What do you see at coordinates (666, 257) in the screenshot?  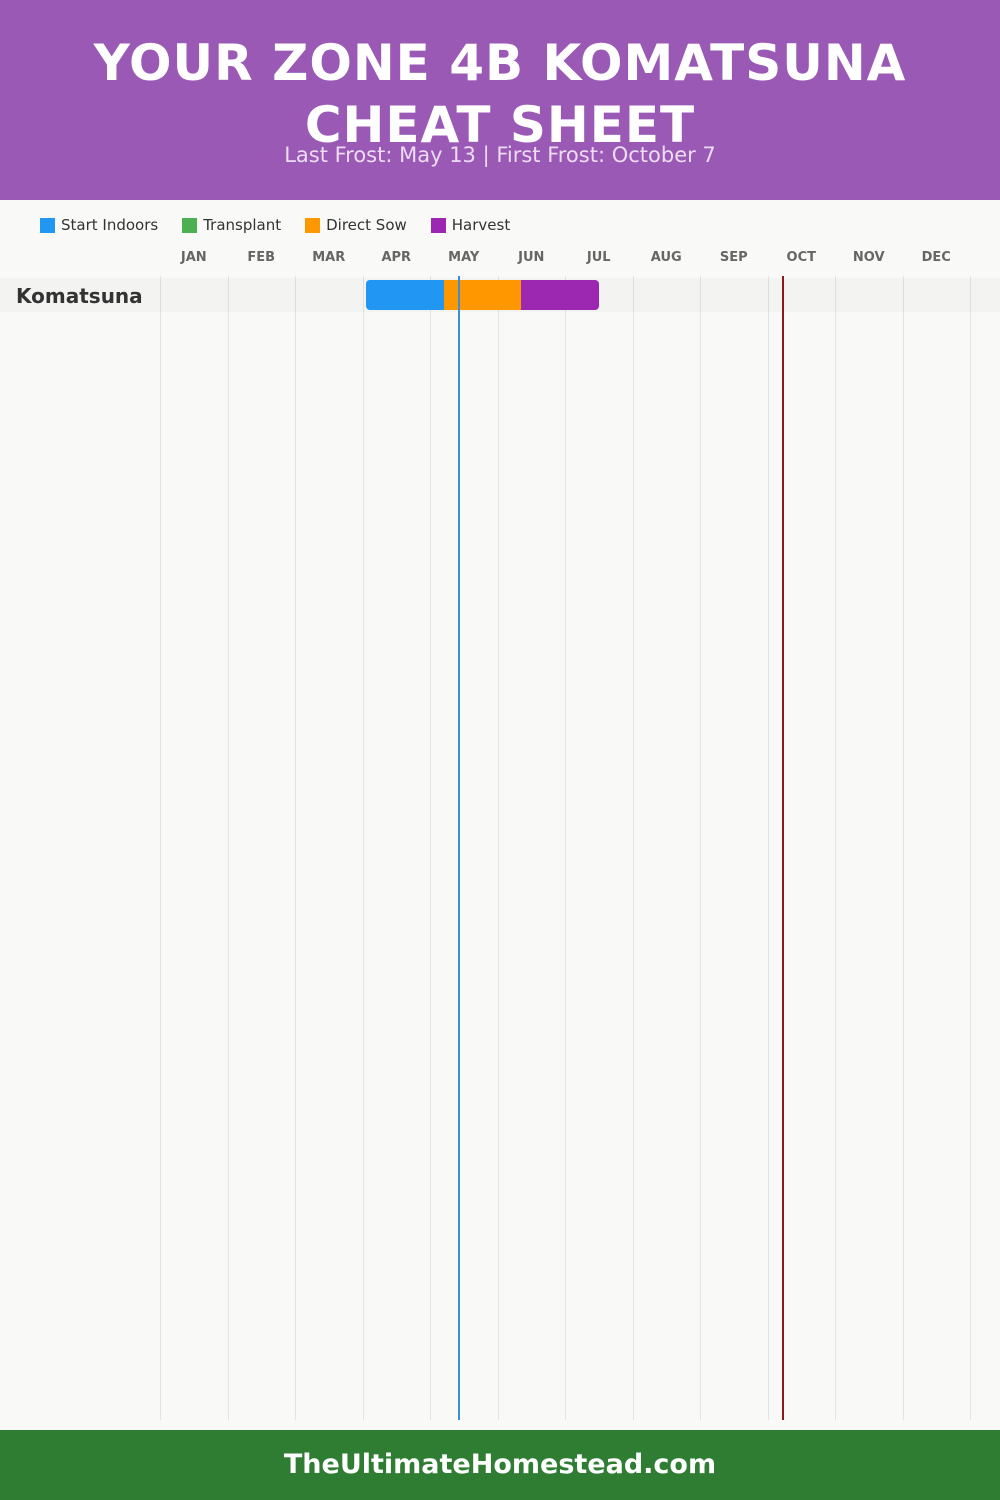 I see `month-tick-label: AUG` at bounding box center [666, 257].